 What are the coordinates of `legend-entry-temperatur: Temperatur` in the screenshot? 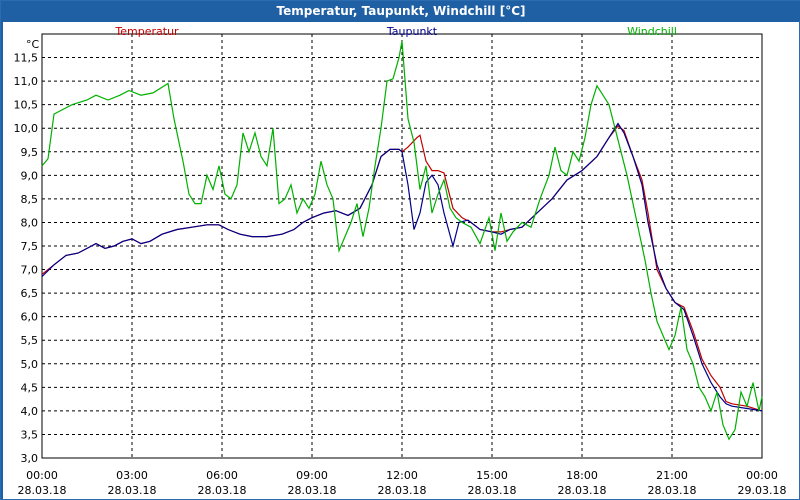 It's located at (146, 31).